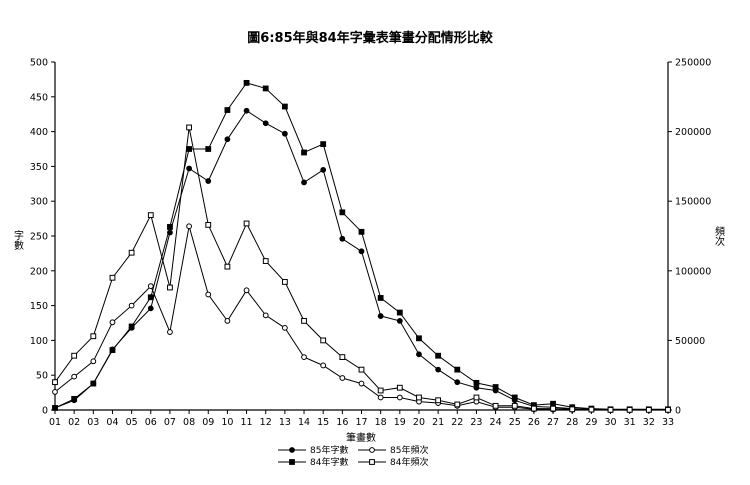 The image size is (750, 485). Describe the element at coordinates (361, 437) in the screenshot. I see `x-axis-label: 筆畫數` at that location.